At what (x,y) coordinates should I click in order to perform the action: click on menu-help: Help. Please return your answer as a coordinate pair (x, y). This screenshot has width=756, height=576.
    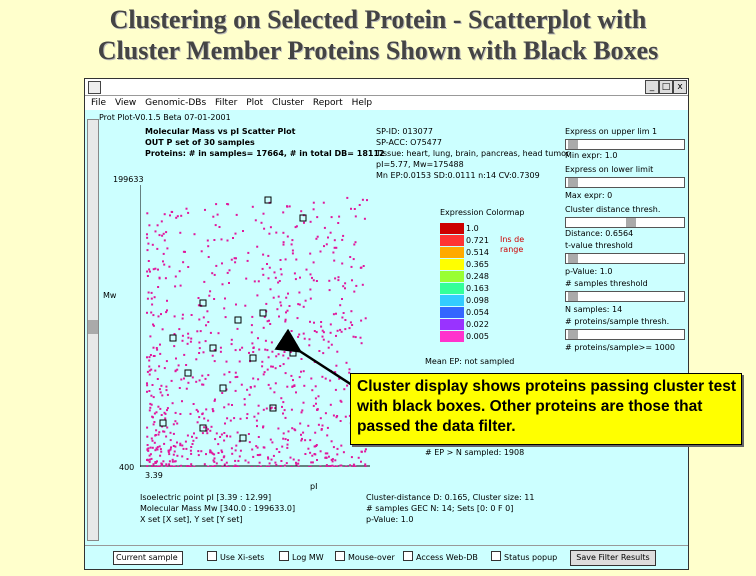
    Looking at the image, I should click on (362, 103).